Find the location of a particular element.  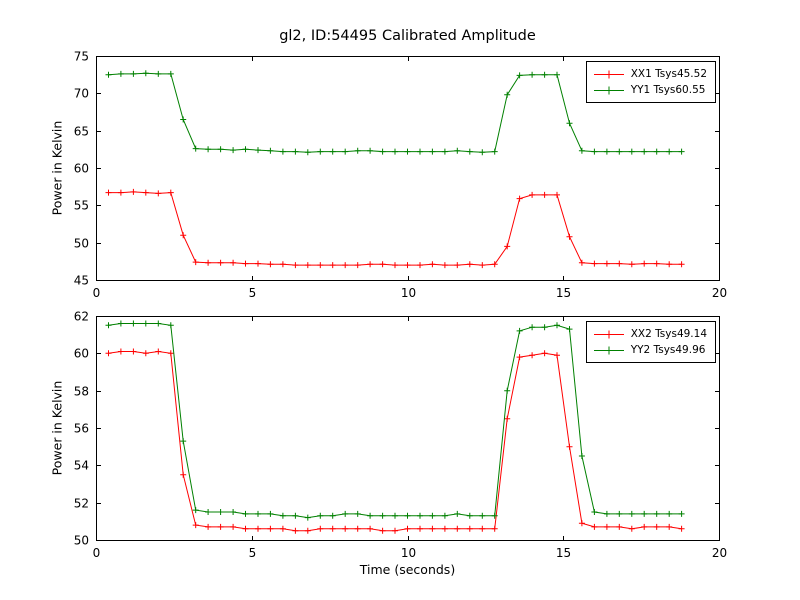

y-axis-label-bottom: Power in Kelvin is located at coordinates (57, 428).